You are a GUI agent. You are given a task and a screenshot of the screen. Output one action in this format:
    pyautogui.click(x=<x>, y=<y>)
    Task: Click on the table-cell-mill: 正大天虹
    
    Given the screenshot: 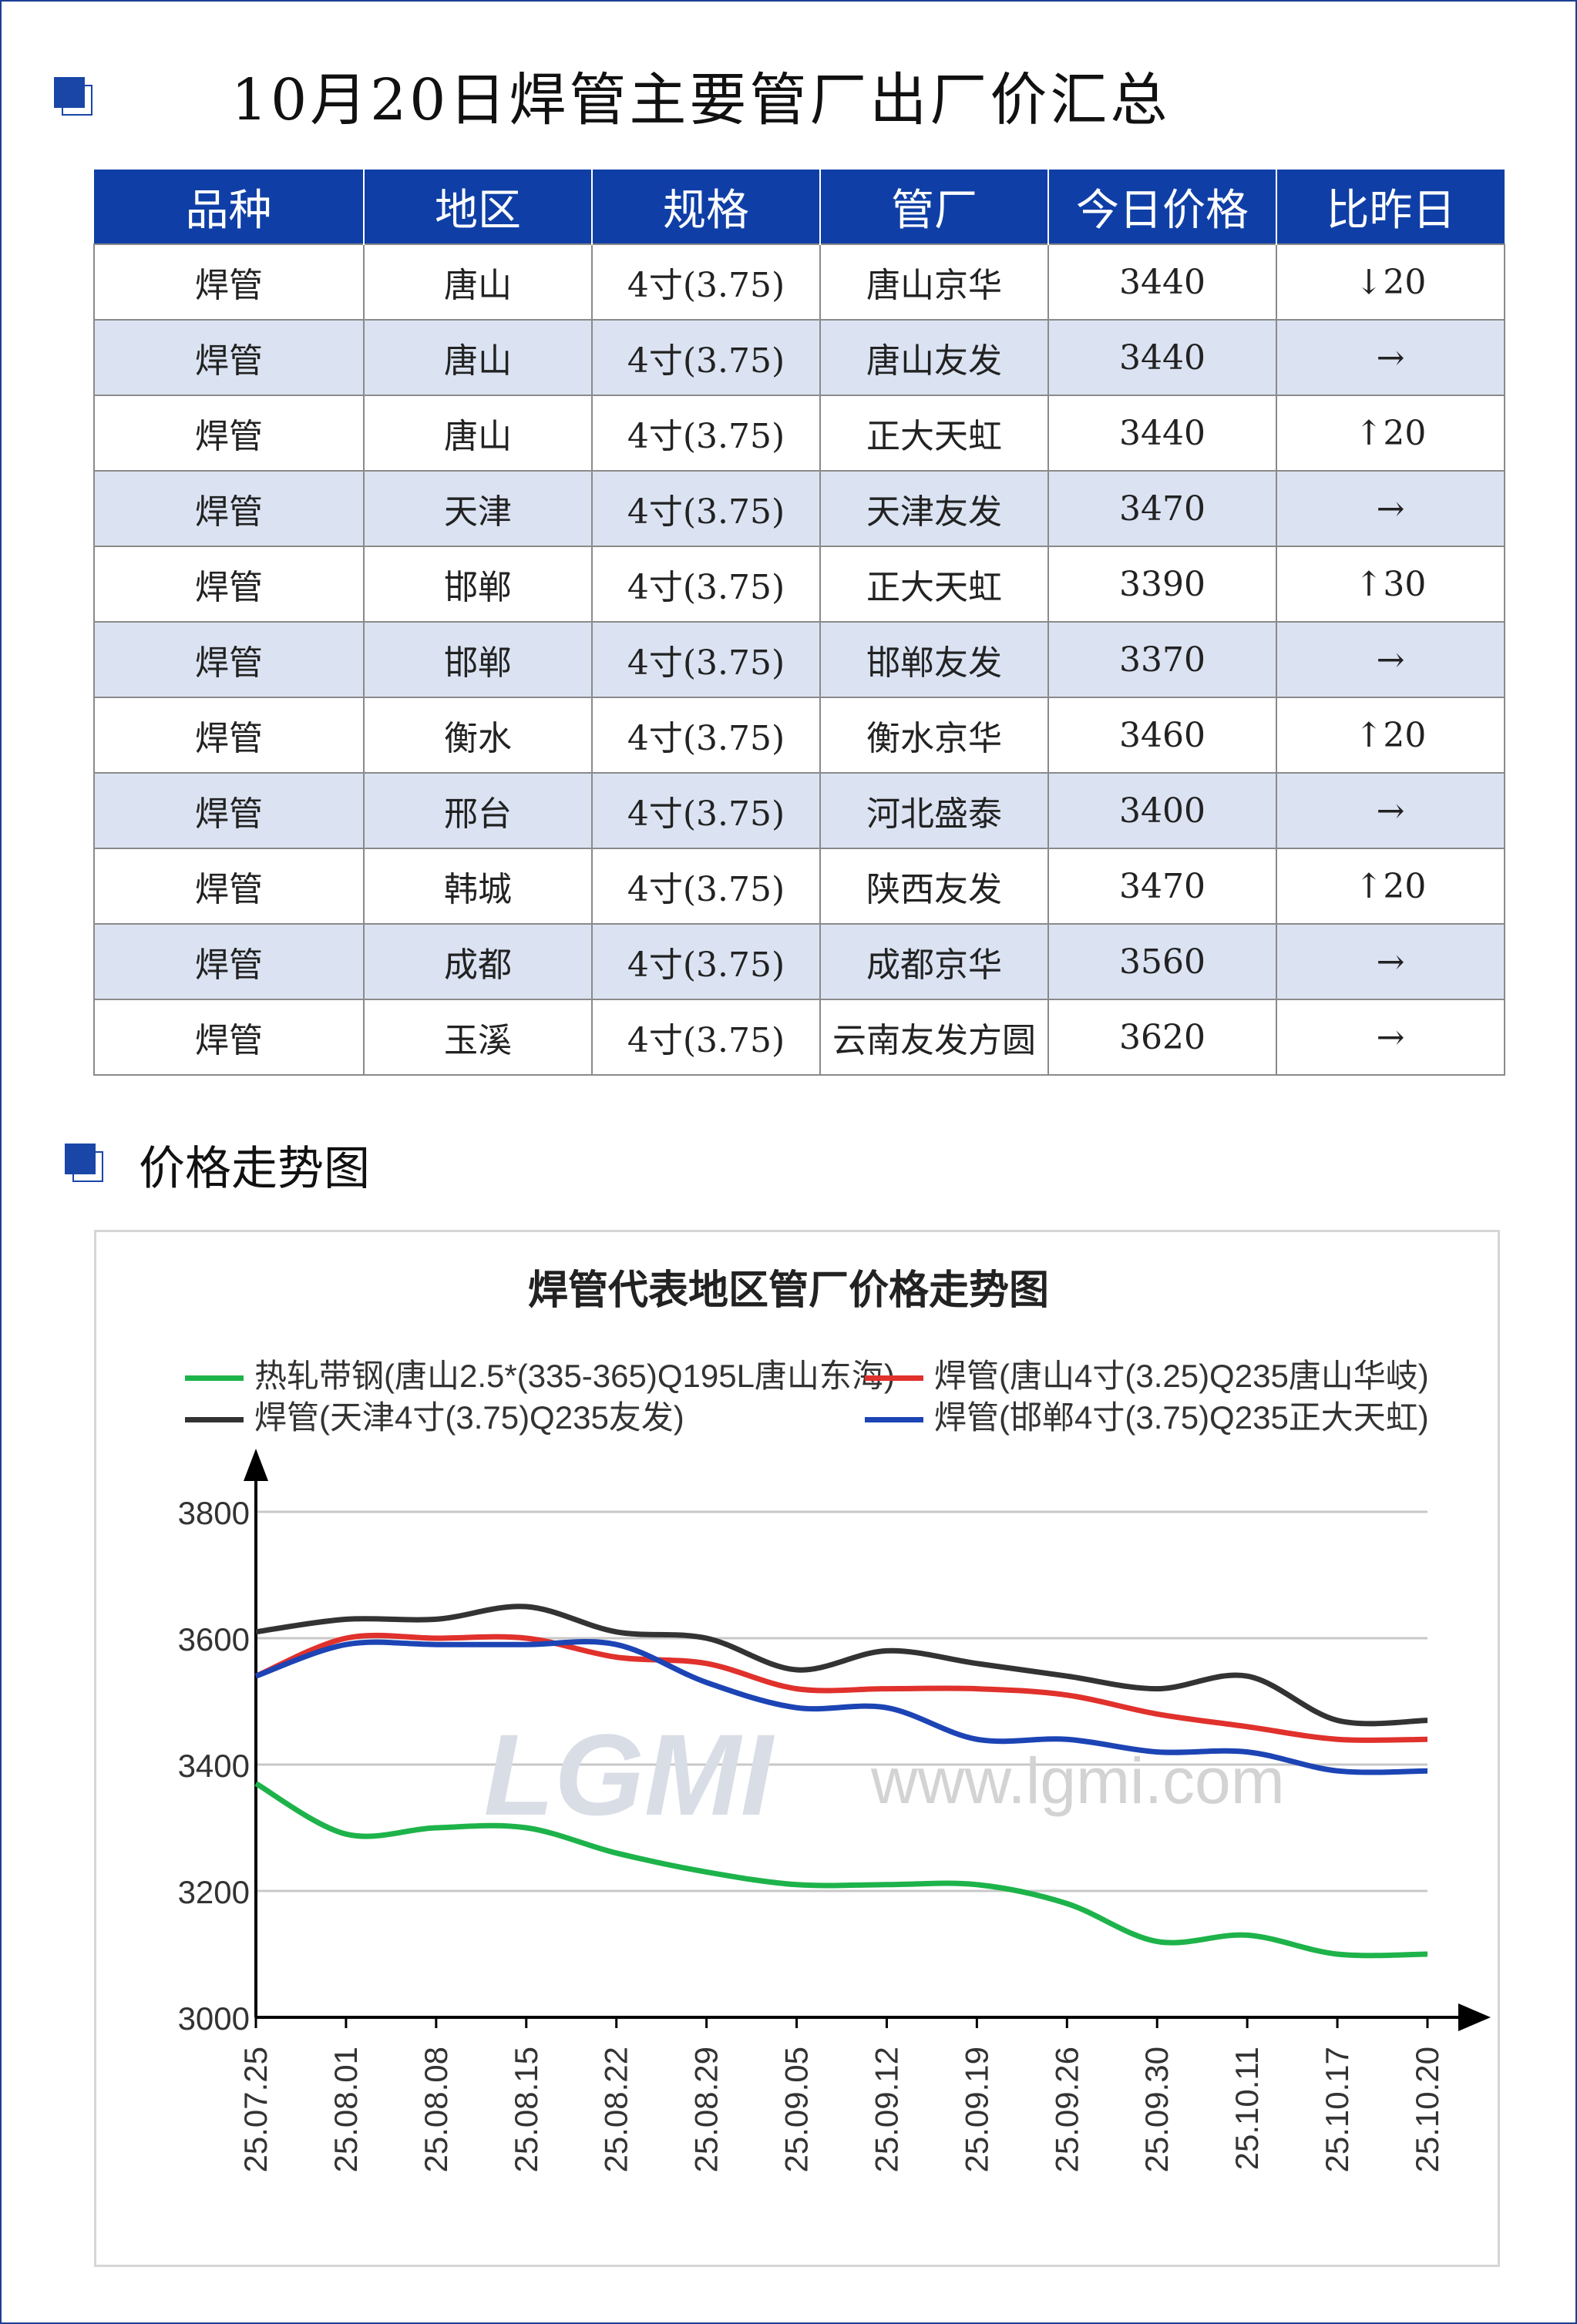 What is the action you would take?
    pyautogui.click(x=934, y=584)
    